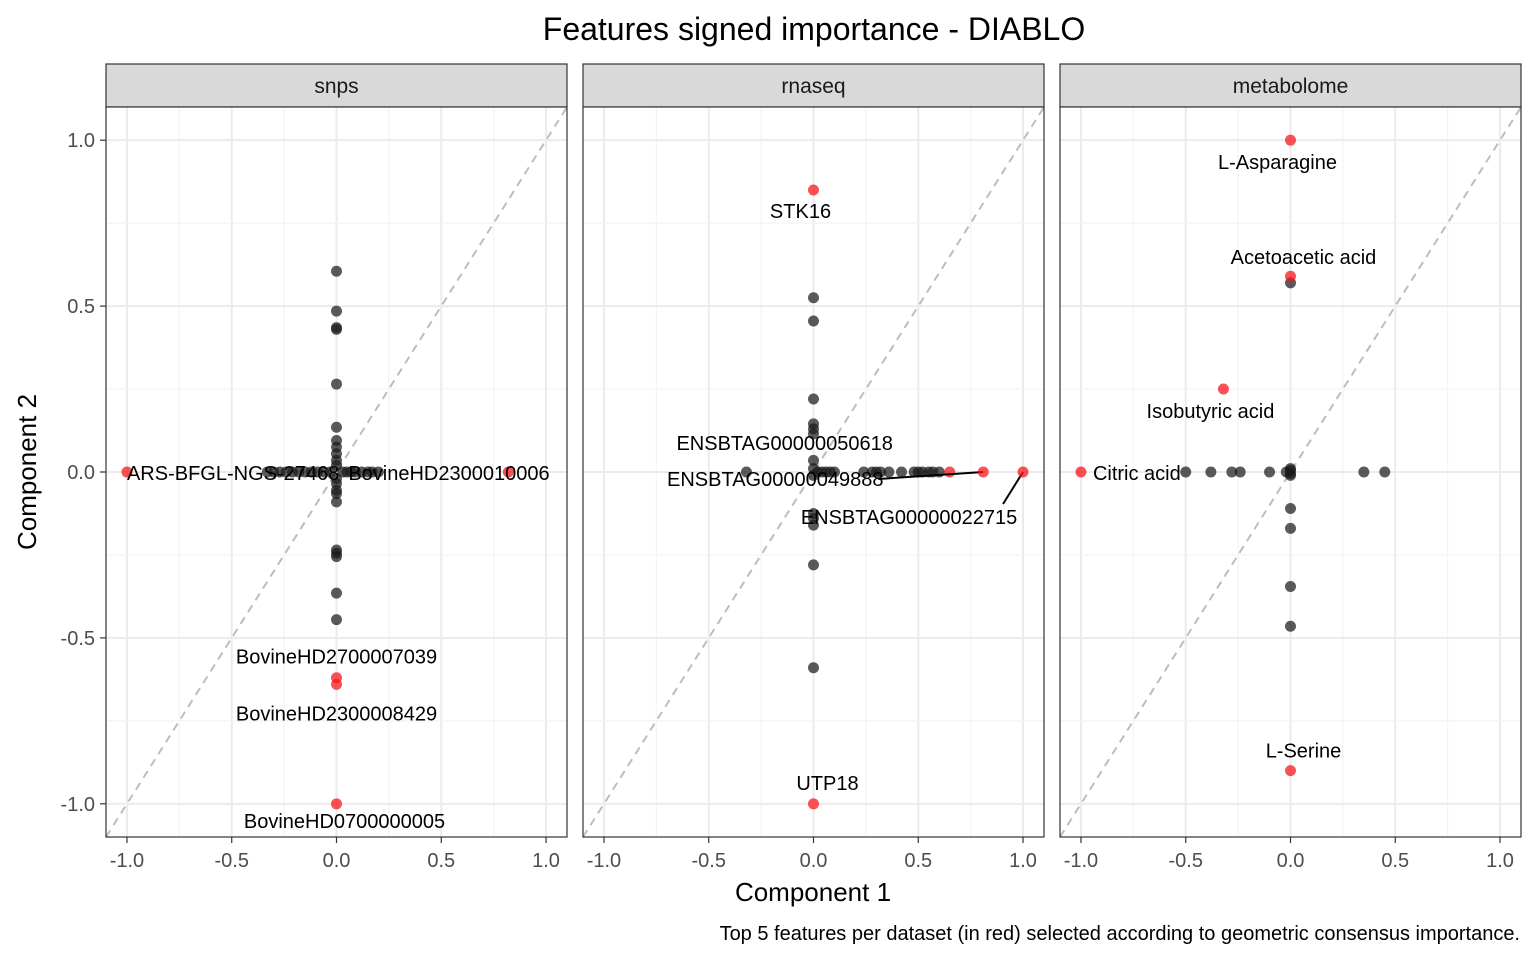 Image resolution: width=1536 pixels, height=965 pixels. What do you see at coordinates (827, 784) in the screenshot?
I see `top-feature-label: UTP18` at bounding box center [827, 784].